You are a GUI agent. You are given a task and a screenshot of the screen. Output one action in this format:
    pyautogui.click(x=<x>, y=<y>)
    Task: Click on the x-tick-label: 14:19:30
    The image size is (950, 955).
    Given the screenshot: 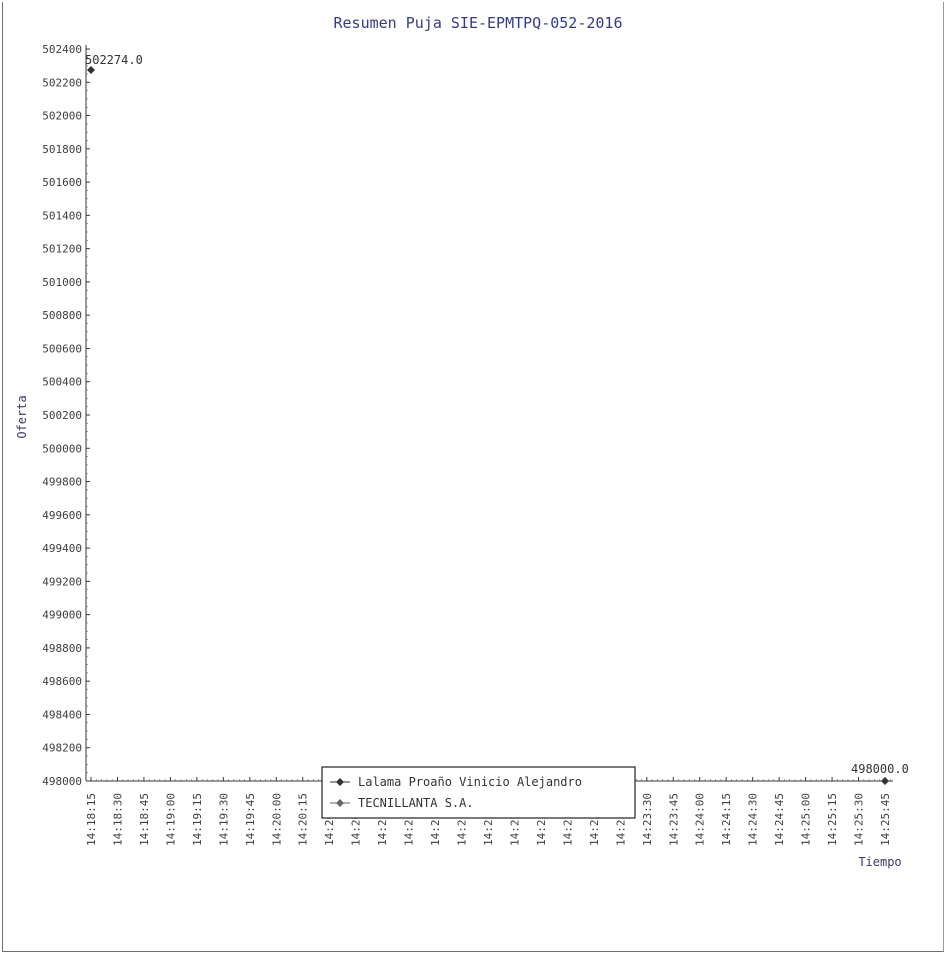 What is the action you would take?
    pyautogui.click(x=223, y=819)
    